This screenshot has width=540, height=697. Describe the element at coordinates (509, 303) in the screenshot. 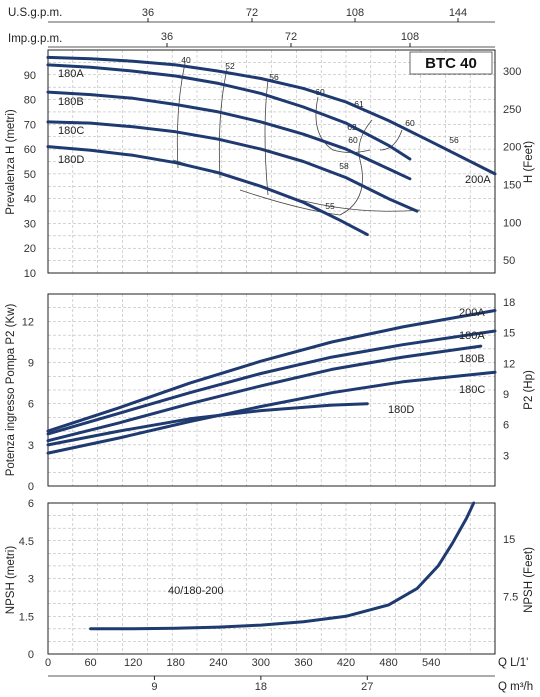

I see `power-hp-tick-label: 18` at that location.